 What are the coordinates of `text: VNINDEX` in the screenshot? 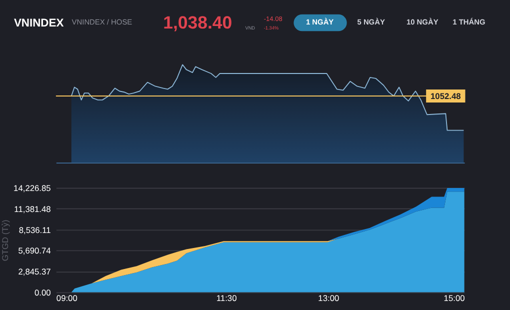 It's located at (39, 23).